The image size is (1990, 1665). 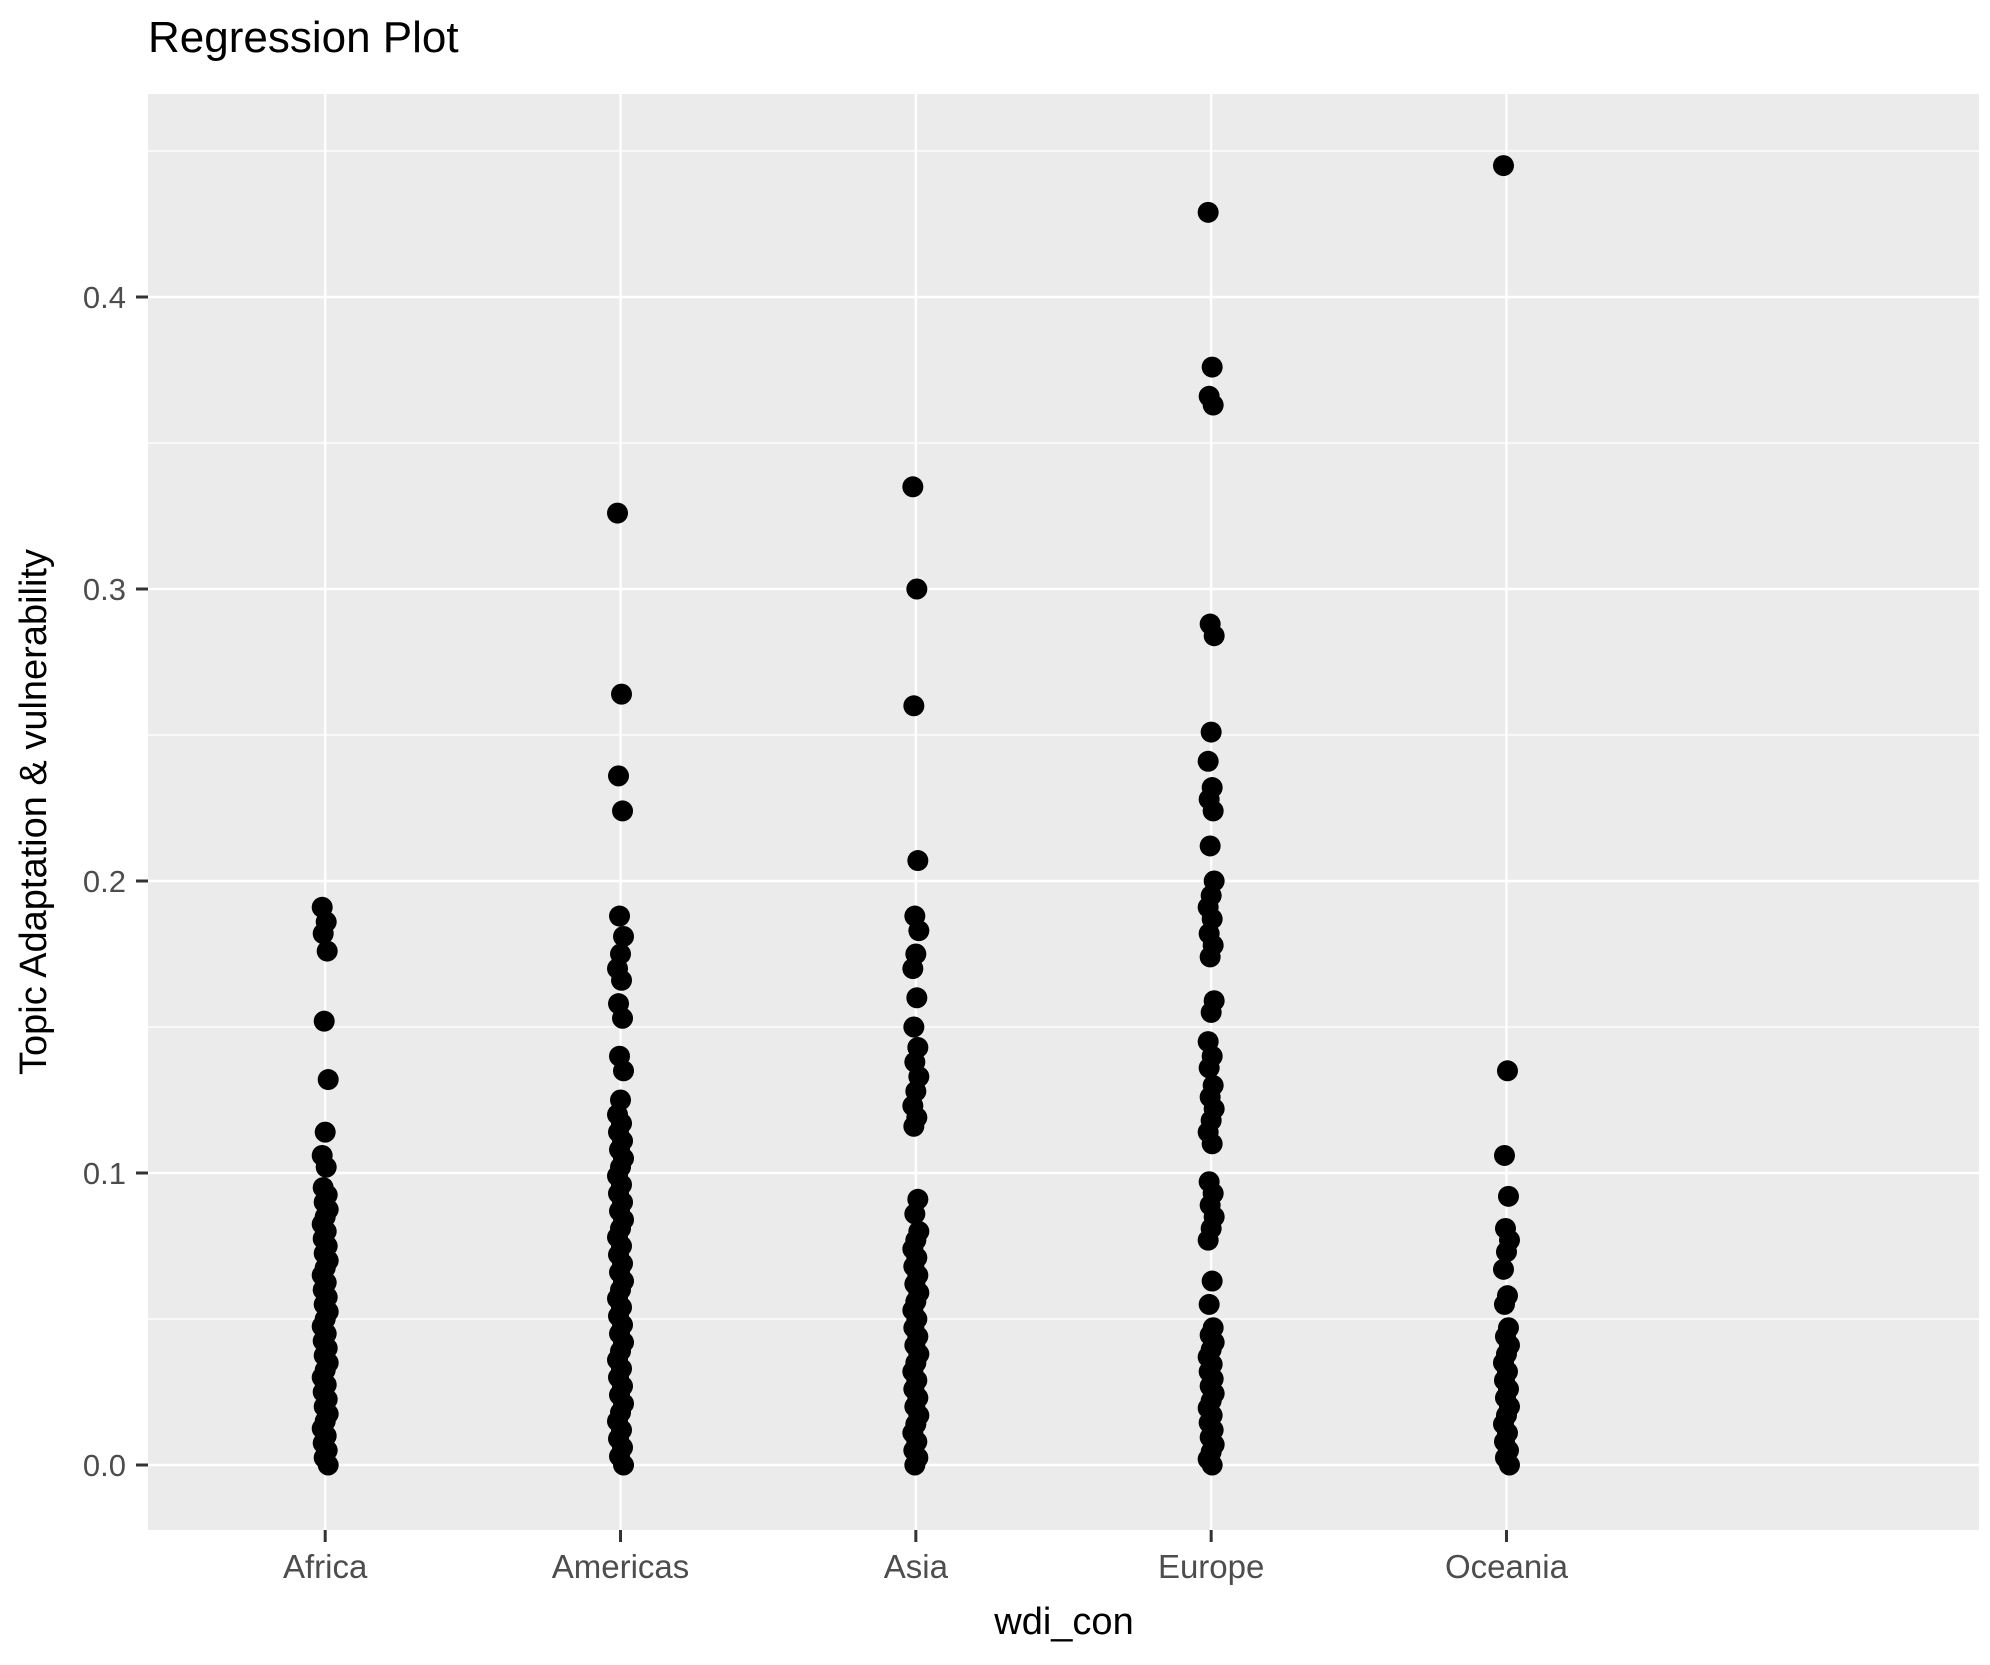 What do you see at coordinates (303, 37) in the screenshot?
I see `chart-title: Regression Plot` at bounding box center [303, 37].